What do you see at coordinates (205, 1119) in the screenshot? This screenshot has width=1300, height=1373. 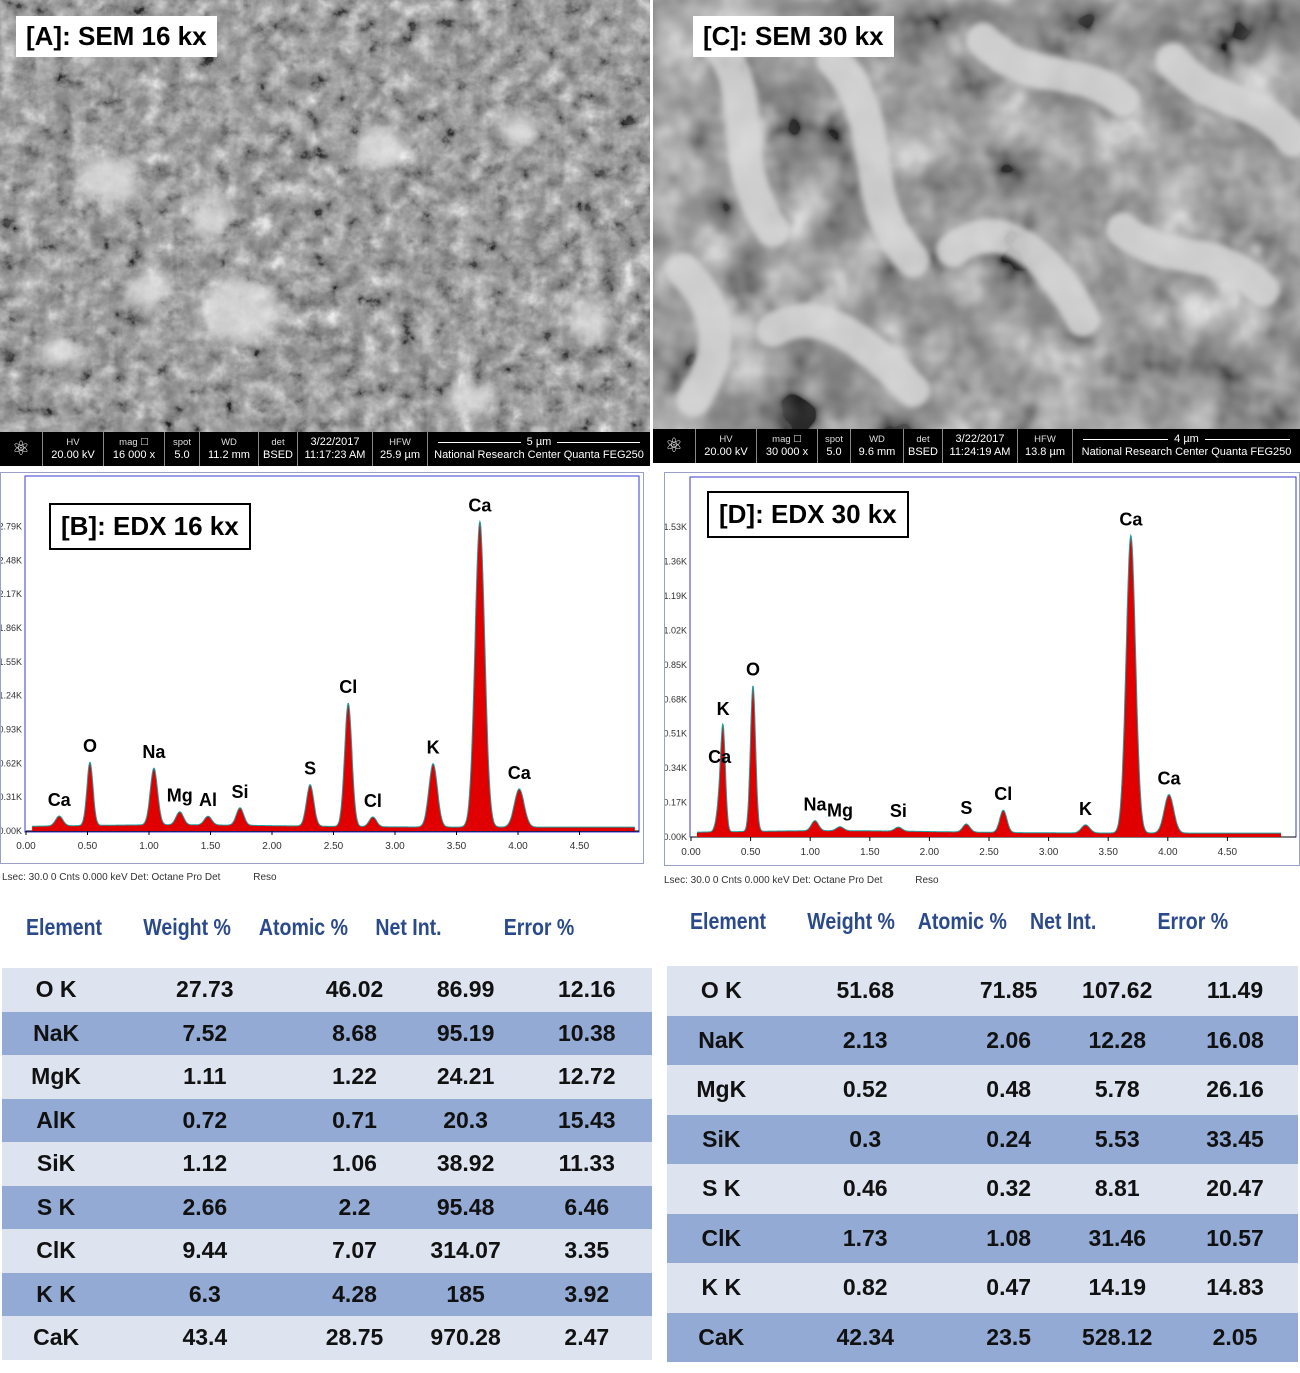 I see `table-cell: 0.72` at bounding box center [205, 1119].